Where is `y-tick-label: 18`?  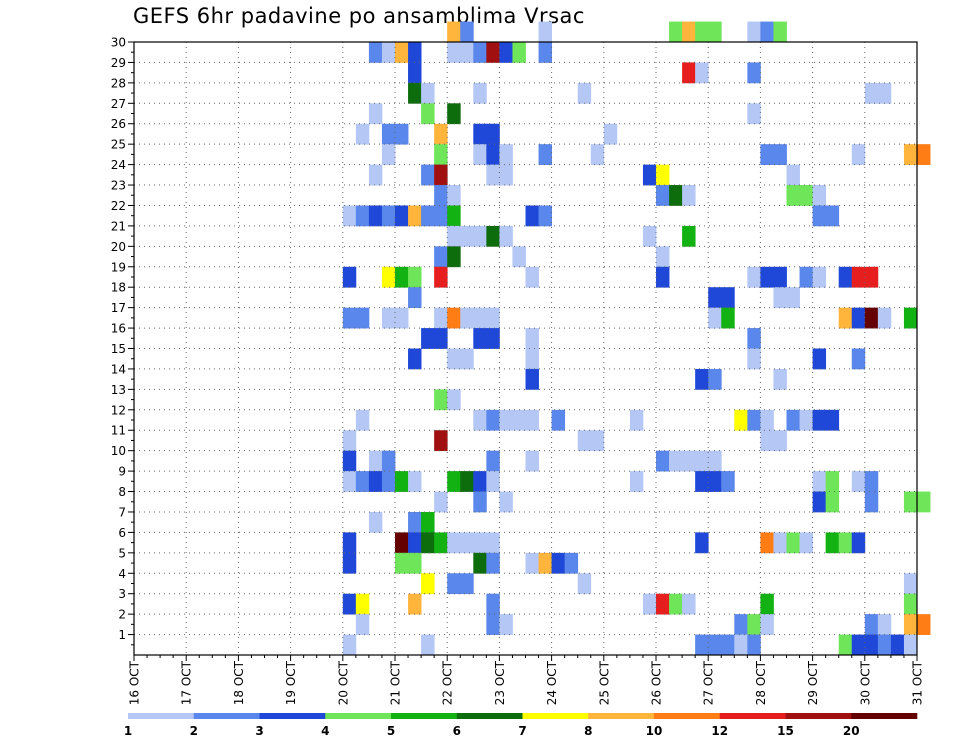 y-tick-label: 18 is located at coordinates (118, 288).